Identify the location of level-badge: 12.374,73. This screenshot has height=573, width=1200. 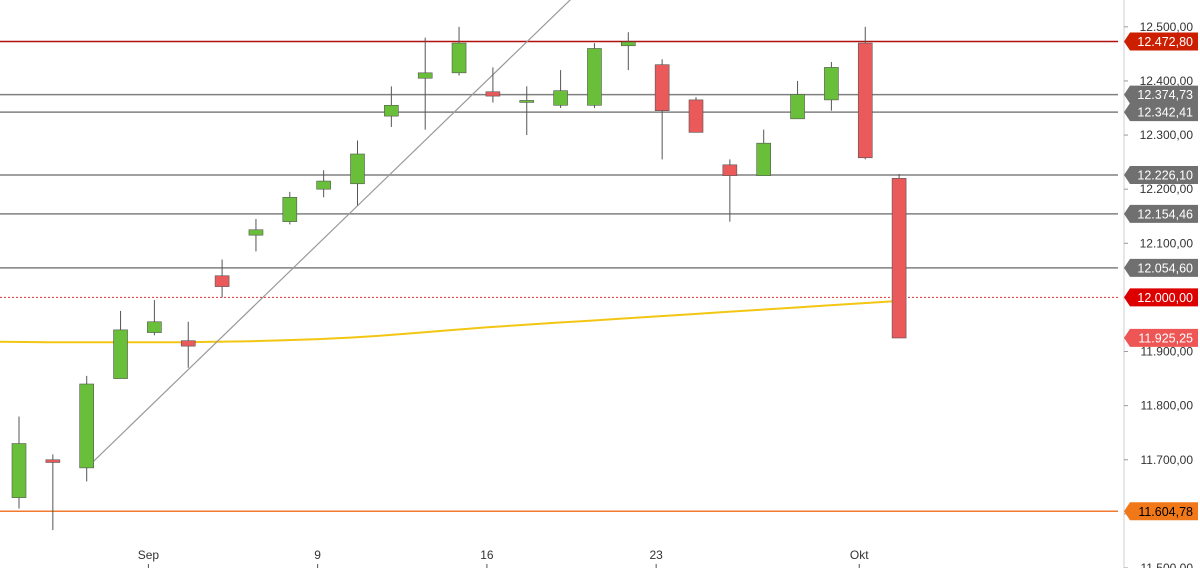
(1161, 94).